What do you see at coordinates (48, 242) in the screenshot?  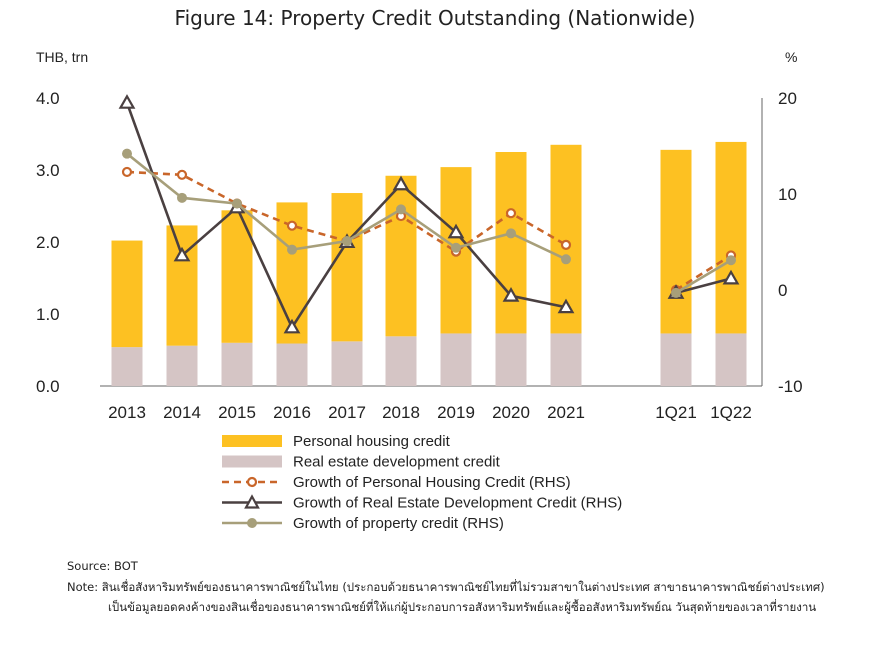 I see `left-tick-label: 2.0` at bounding box center [48, 242].